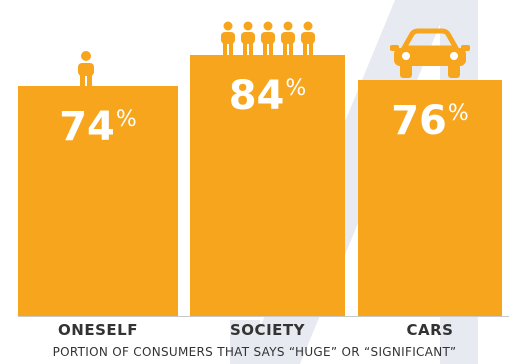 This screenshot has width=509, height=364. Describe the element at coordinates (263, 316) in the screenshot. I see `baseline` at that location.